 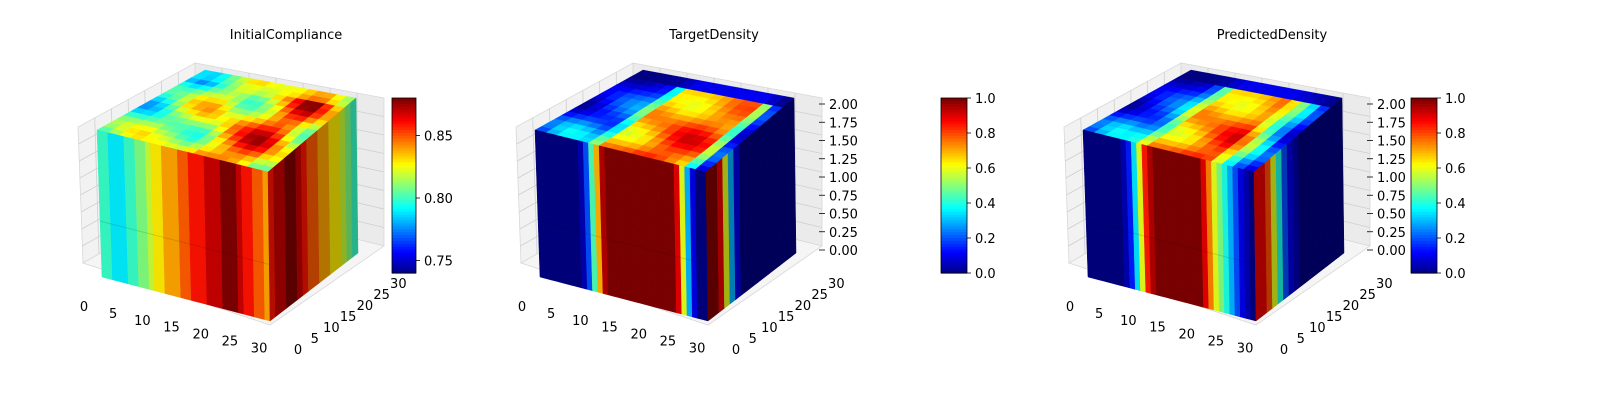 What do you see at coordinates (1455, 169) in the screenshot?
I see `colorbar-tick-label: 0.6` at bounding box center [1455, 169].